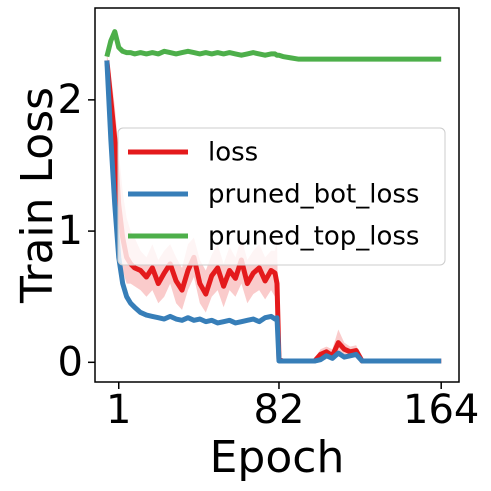 This screenshot has width=491, height=491. I want to click on legend-label: loss, so click(233, 153).